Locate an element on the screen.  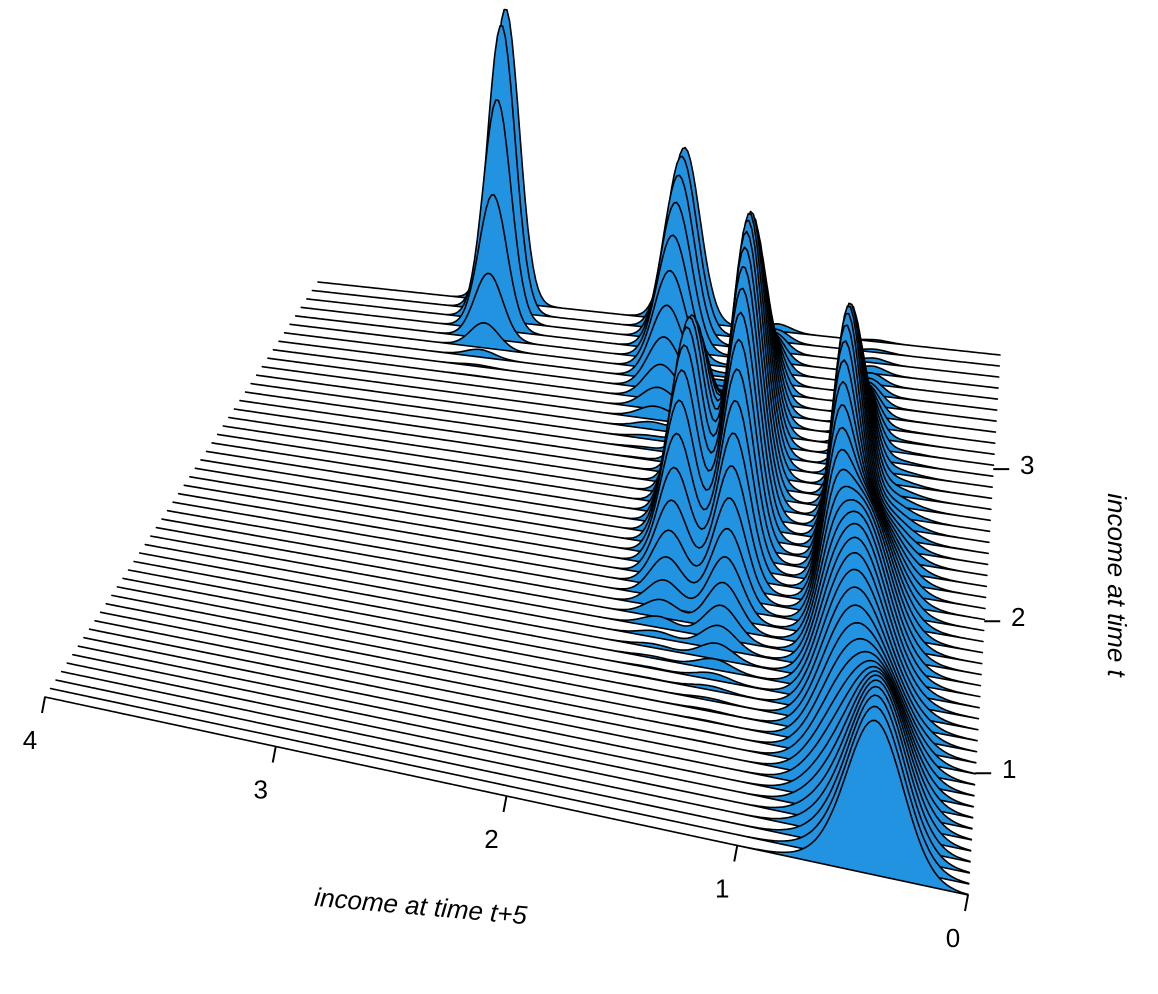
x-tick-label: 3 is located at coordinates (261, 789).